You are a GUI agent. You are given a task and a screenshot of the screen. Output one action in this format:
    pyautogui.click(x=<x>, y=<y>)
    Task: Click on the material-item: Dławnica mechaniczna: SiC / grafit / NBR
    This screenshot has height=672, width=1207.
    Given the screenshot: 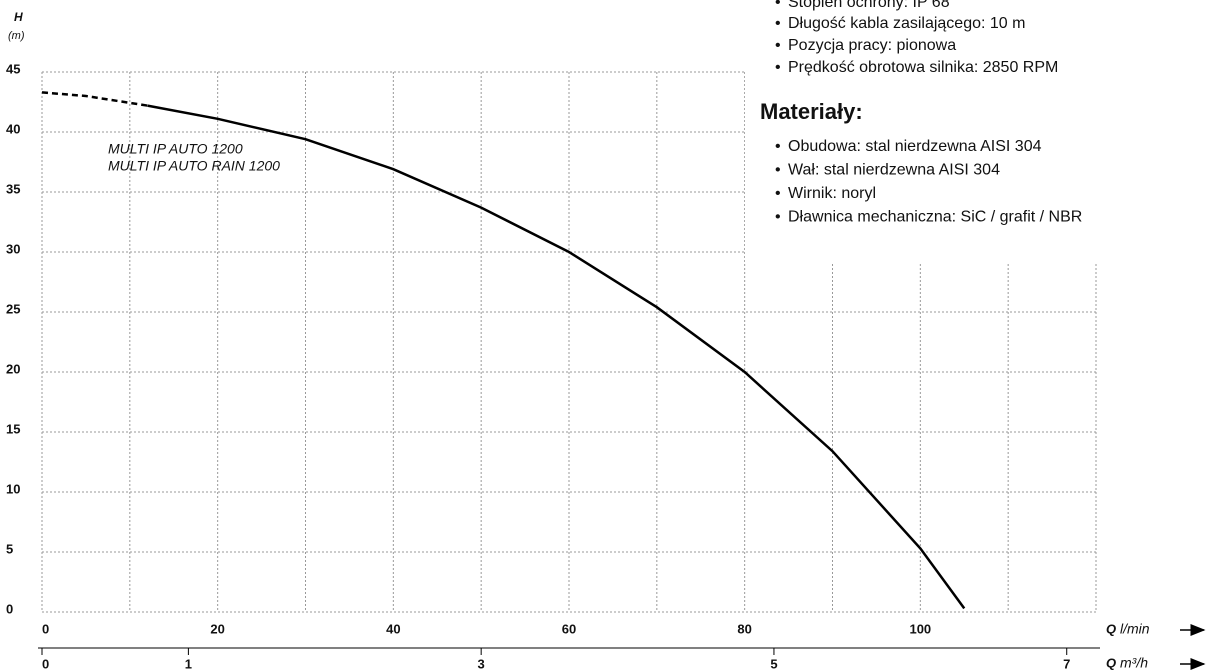 What is the action you would take?
    pyautogui.click(x=935, y=217)
    